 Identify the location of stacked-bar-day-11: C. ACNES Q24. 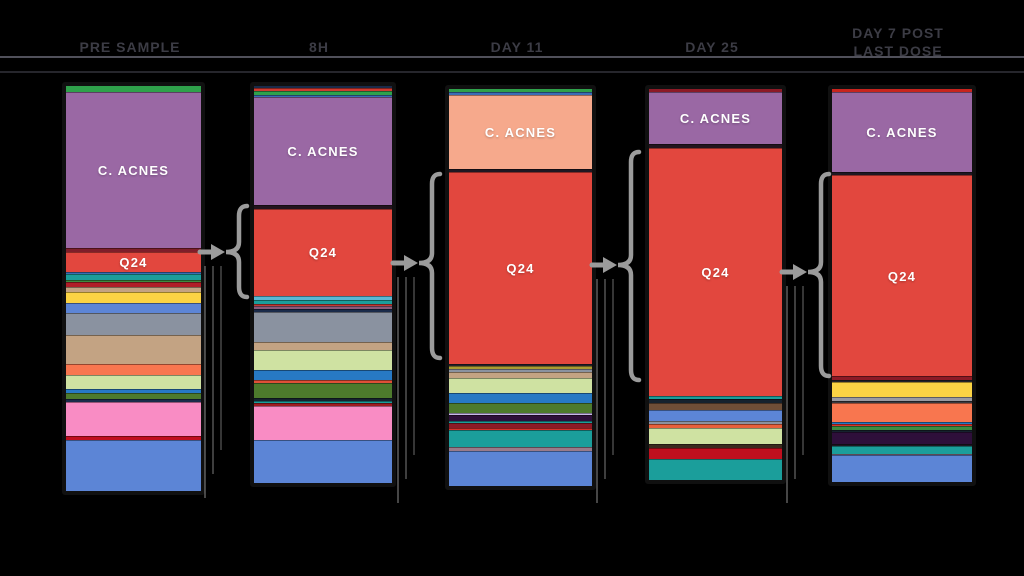
(520, 287).